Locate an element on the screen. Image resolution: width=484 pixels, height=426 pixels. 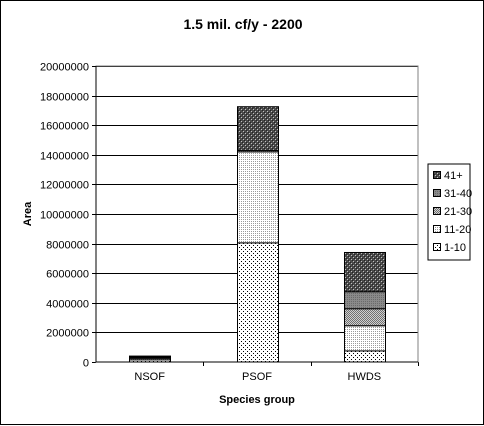
x-tick-label: PSOF is located at coordinates (257, 377).